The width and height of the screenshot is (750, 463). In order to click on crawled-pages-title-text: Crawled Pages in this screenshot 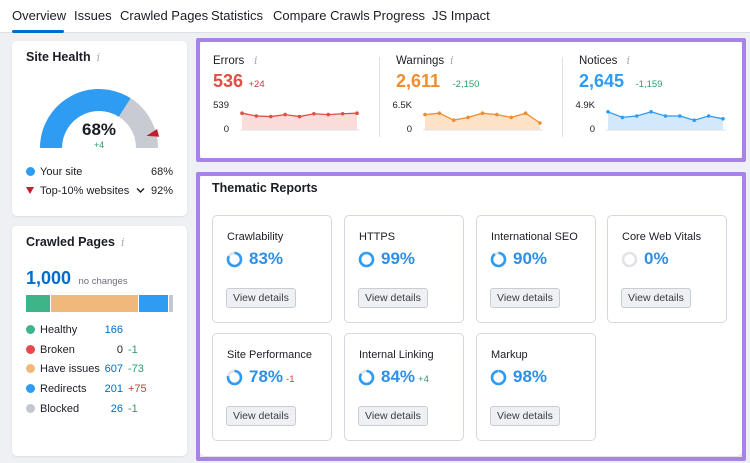, I will do `click(70, 242)`.